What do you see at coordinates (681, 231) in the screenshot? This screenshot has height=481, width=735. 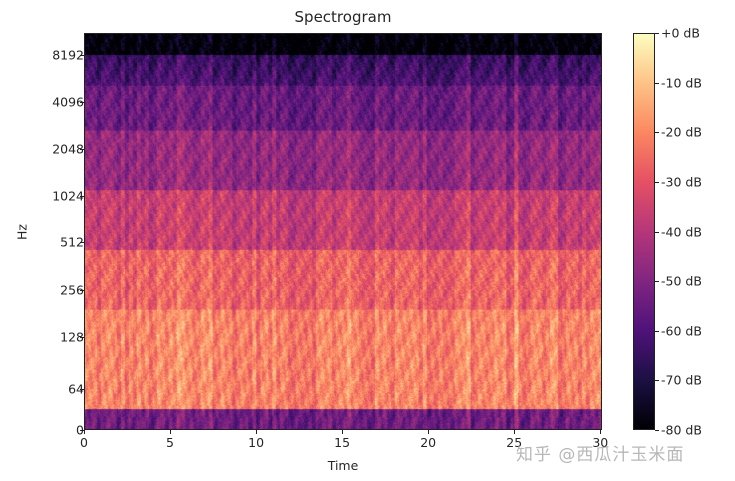 I see `colorbar-tick-label: -40 dB` at bounding box center [681, 231].